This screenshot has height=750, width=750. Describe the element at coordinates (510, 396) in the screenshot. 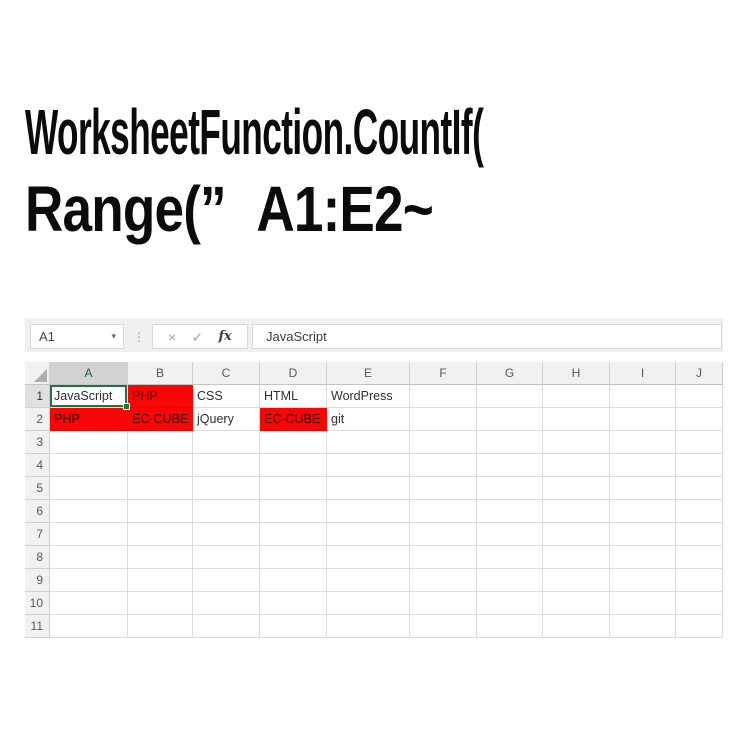

I see `cell-G1` at that location.